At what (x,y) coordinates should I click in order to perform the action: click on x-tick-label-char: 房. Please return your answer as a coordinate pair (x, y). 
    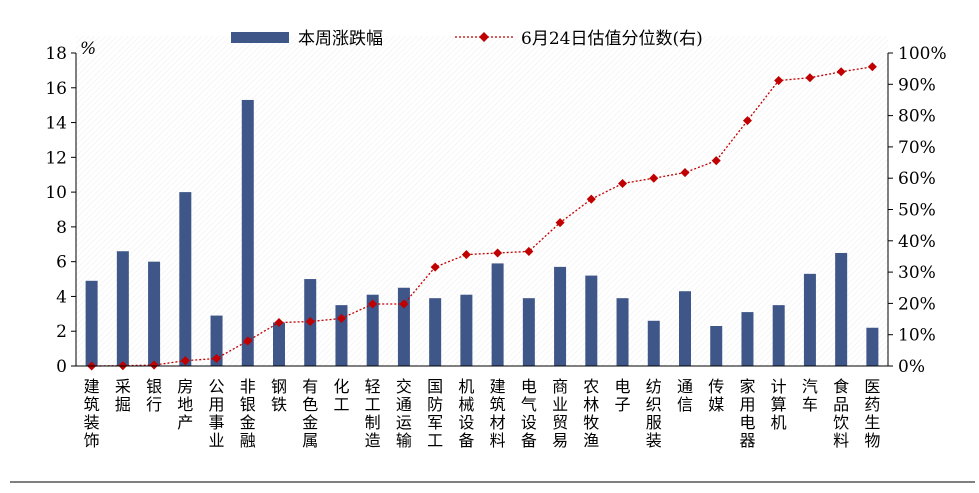
    Looking at the image, I should click on (185, 386).